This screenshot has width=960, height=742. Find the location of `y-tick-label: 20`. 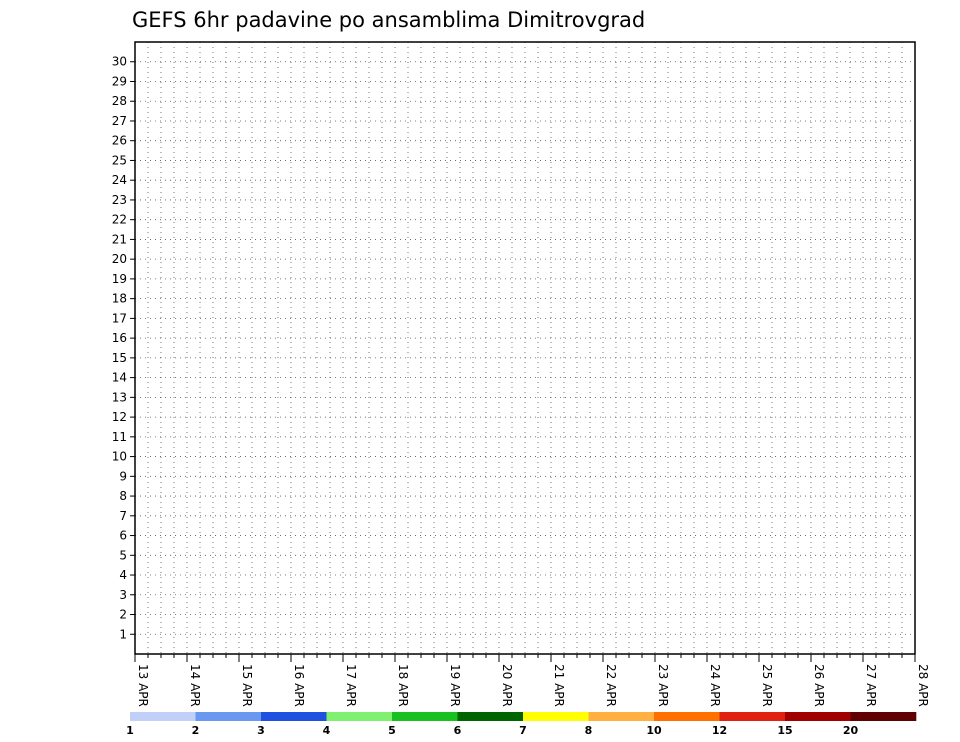

y-tick-label: 20 is located at coordinates (119, 259).